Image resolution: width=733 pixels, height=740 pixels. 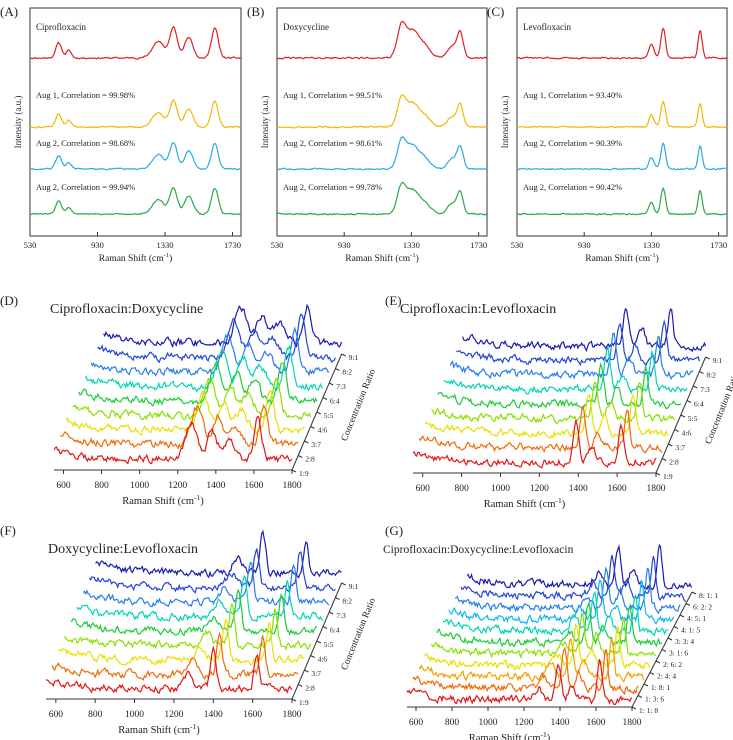 I want to click on spectrum-correlation-label: Aug 2, Correlation = 90.42%, so click(x=572, y=187).